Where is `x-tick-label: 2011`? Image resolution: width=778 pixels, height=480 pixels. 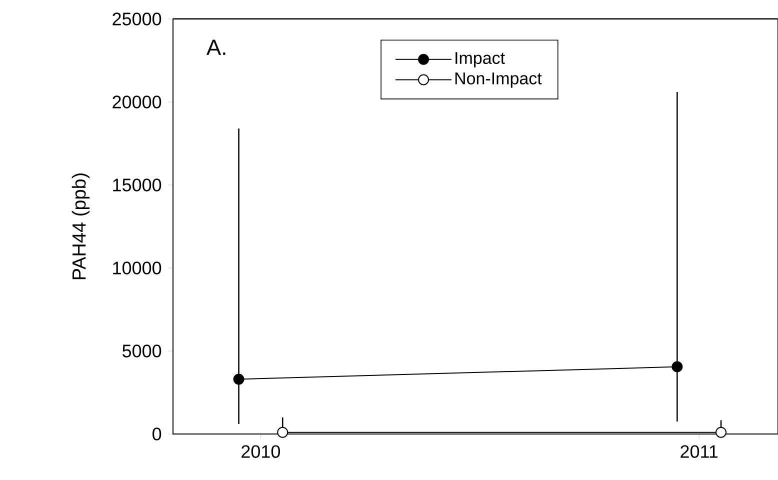
x-tick-label: 2011 is located at coordinates (699, 451).